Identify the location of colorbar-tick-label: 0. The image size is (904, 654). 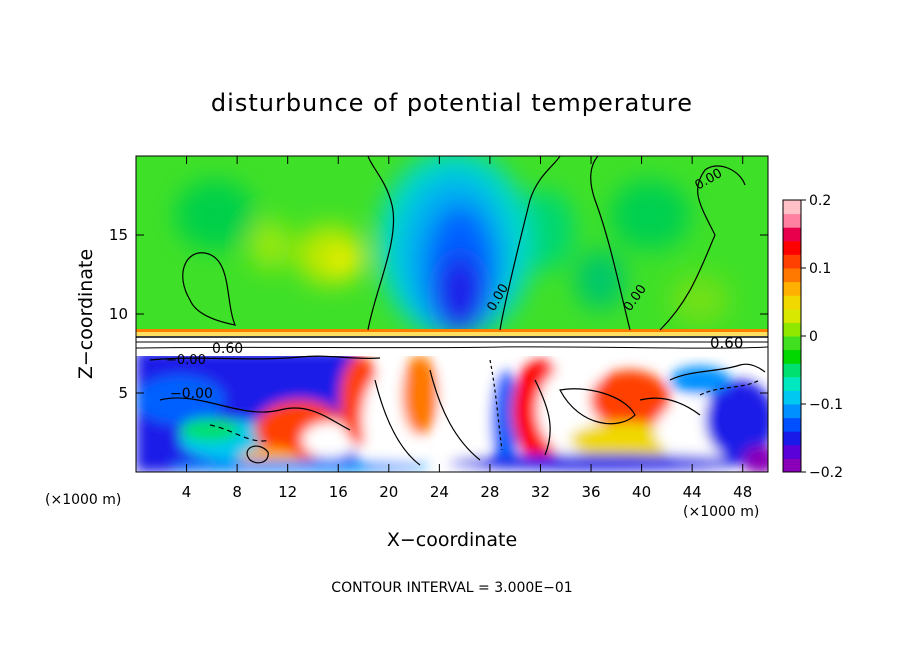
(813, 337).